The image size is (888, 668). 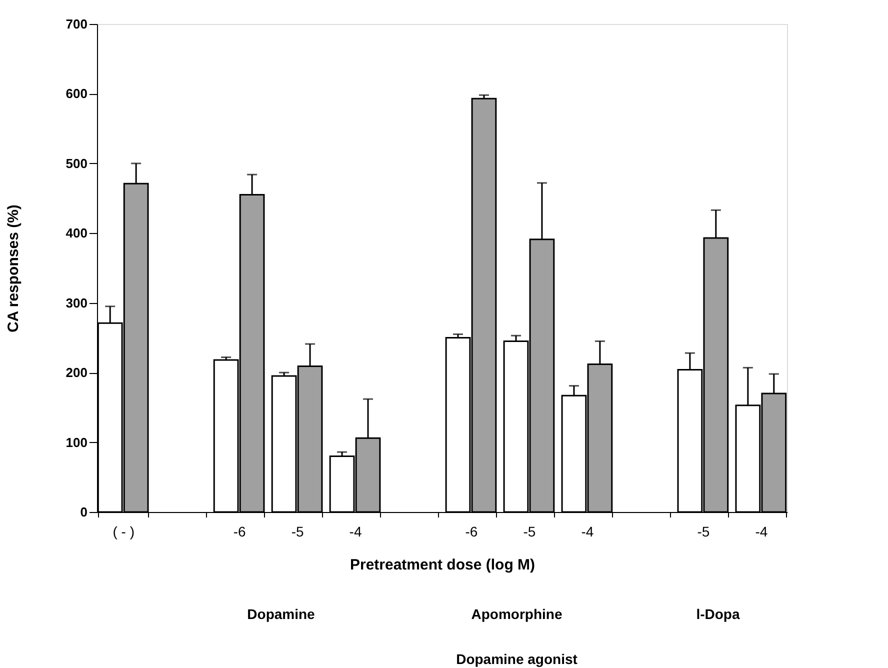 What do you see at coordinates (516, 614) in the screenshot?
I see `text: Apomorphine` at bounding box center [516, 614].